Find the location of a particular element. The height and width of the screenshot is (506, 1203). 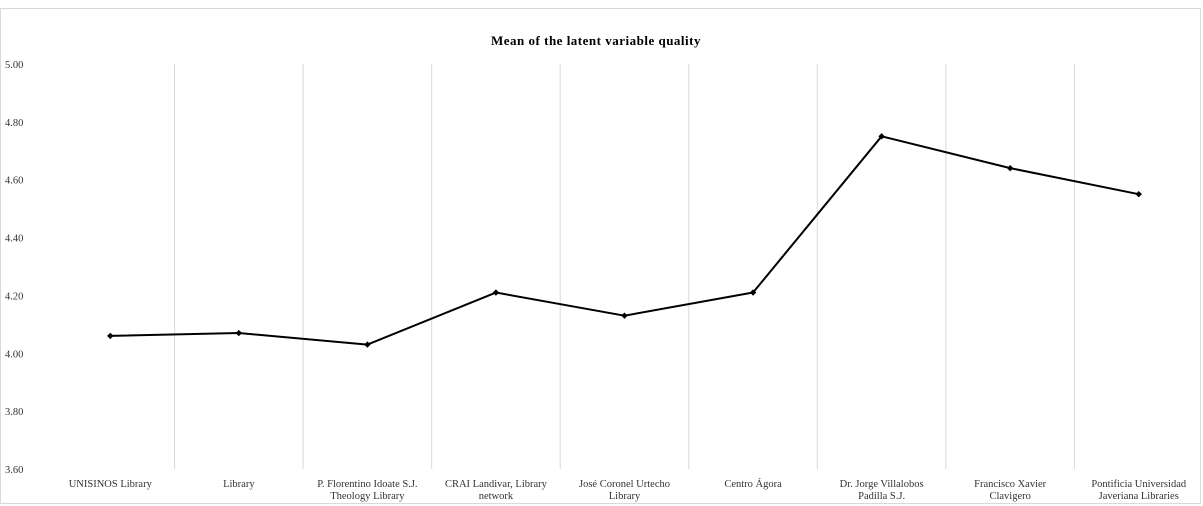

y-tick-label: 5.00 is located at coordinates (14, 65).